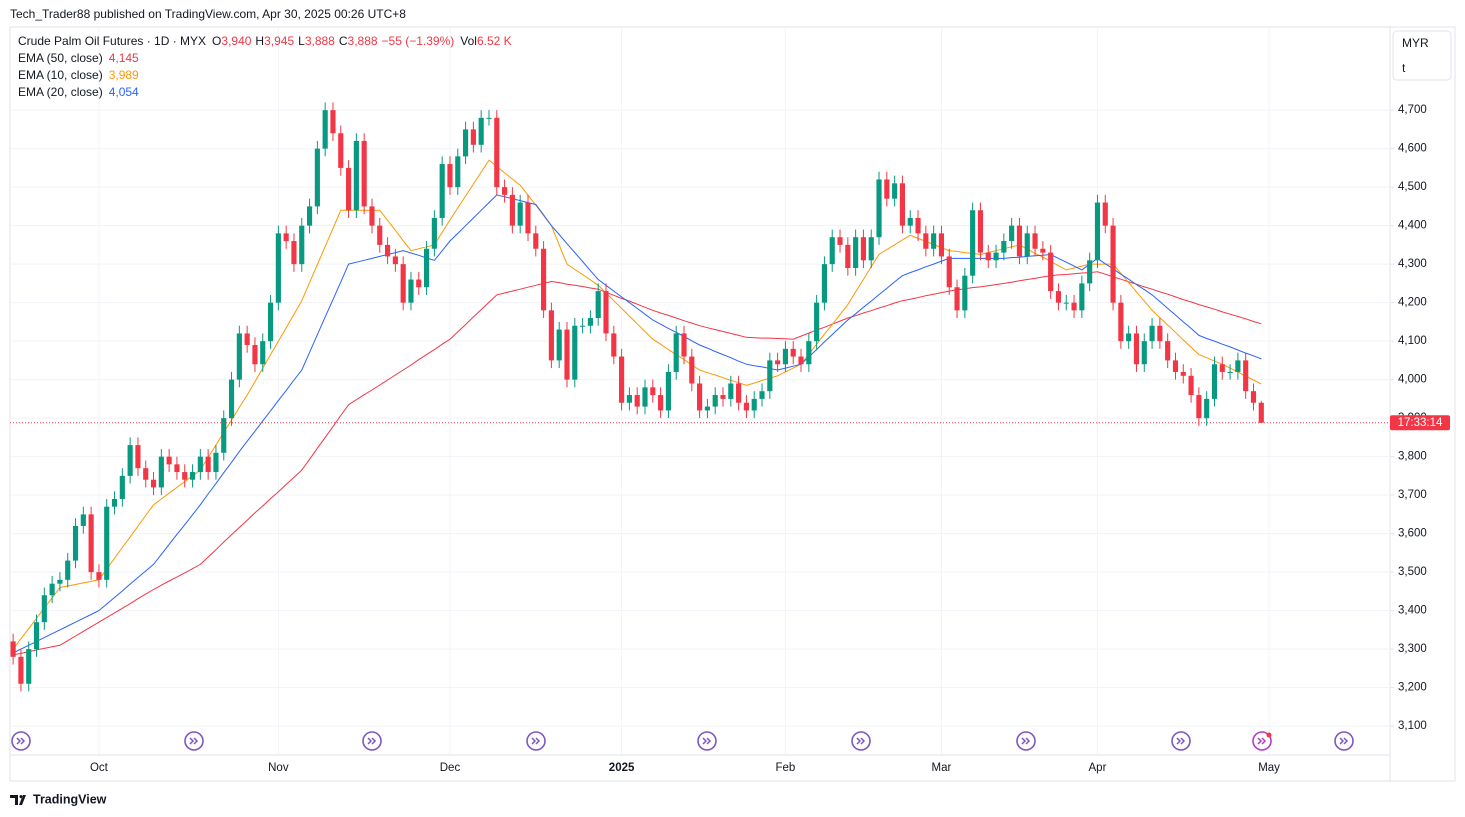  Describe the element at coordinates (60, 92) in the screenshot. I see `ema-name: EMA (20, close)` at that location.